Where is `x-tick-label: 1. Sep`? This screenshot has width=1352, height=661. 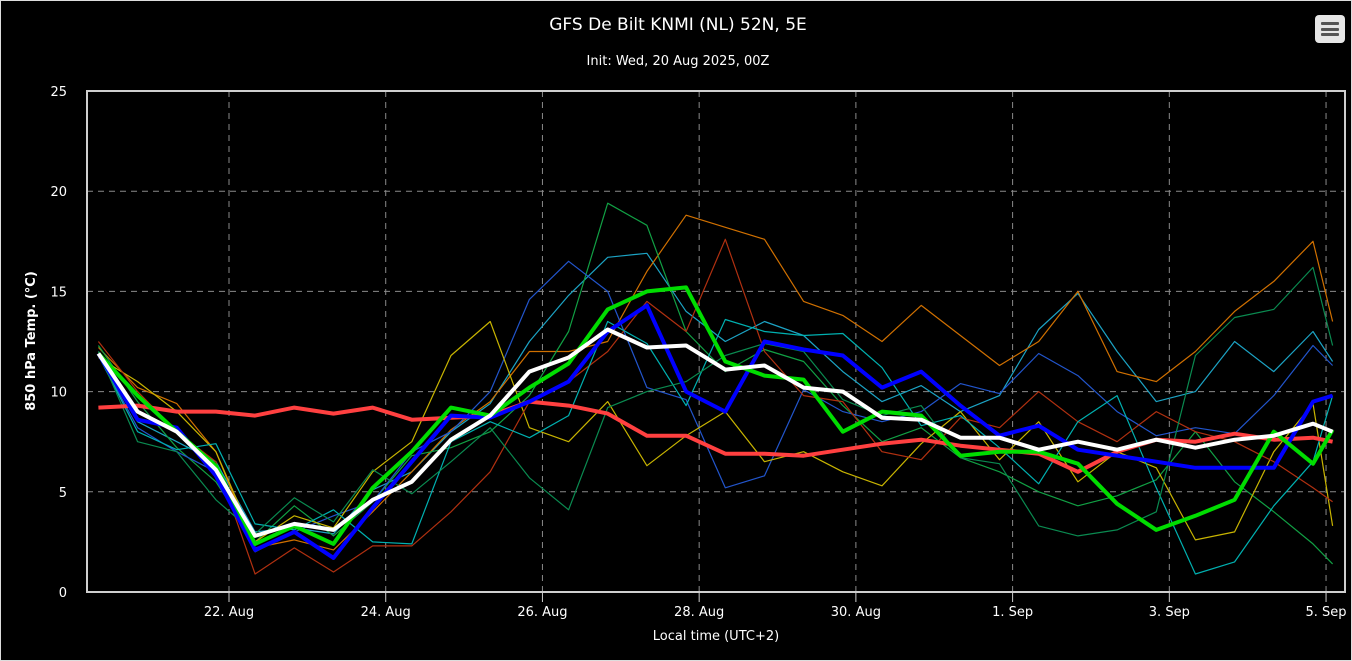
x-tick-label: 1. Sep is located at coordinates (1012, 612).